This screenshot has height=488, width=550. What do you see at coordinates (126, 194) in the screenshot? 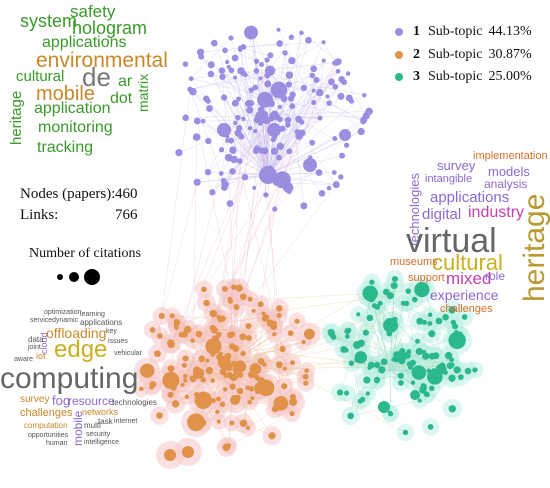
I see `nodes-value: 460` at bounding box center [126, 194].